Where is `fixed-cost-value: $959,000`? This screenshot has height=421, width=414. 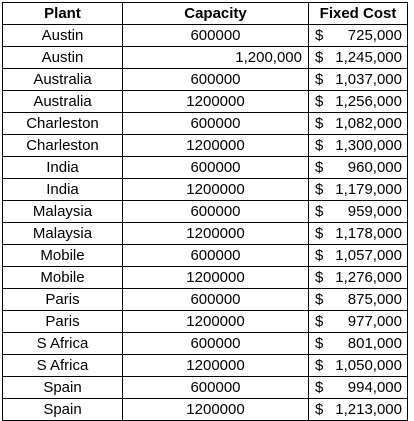 fixed-cost-value: $959,000 is located at coordinates (358, 212).